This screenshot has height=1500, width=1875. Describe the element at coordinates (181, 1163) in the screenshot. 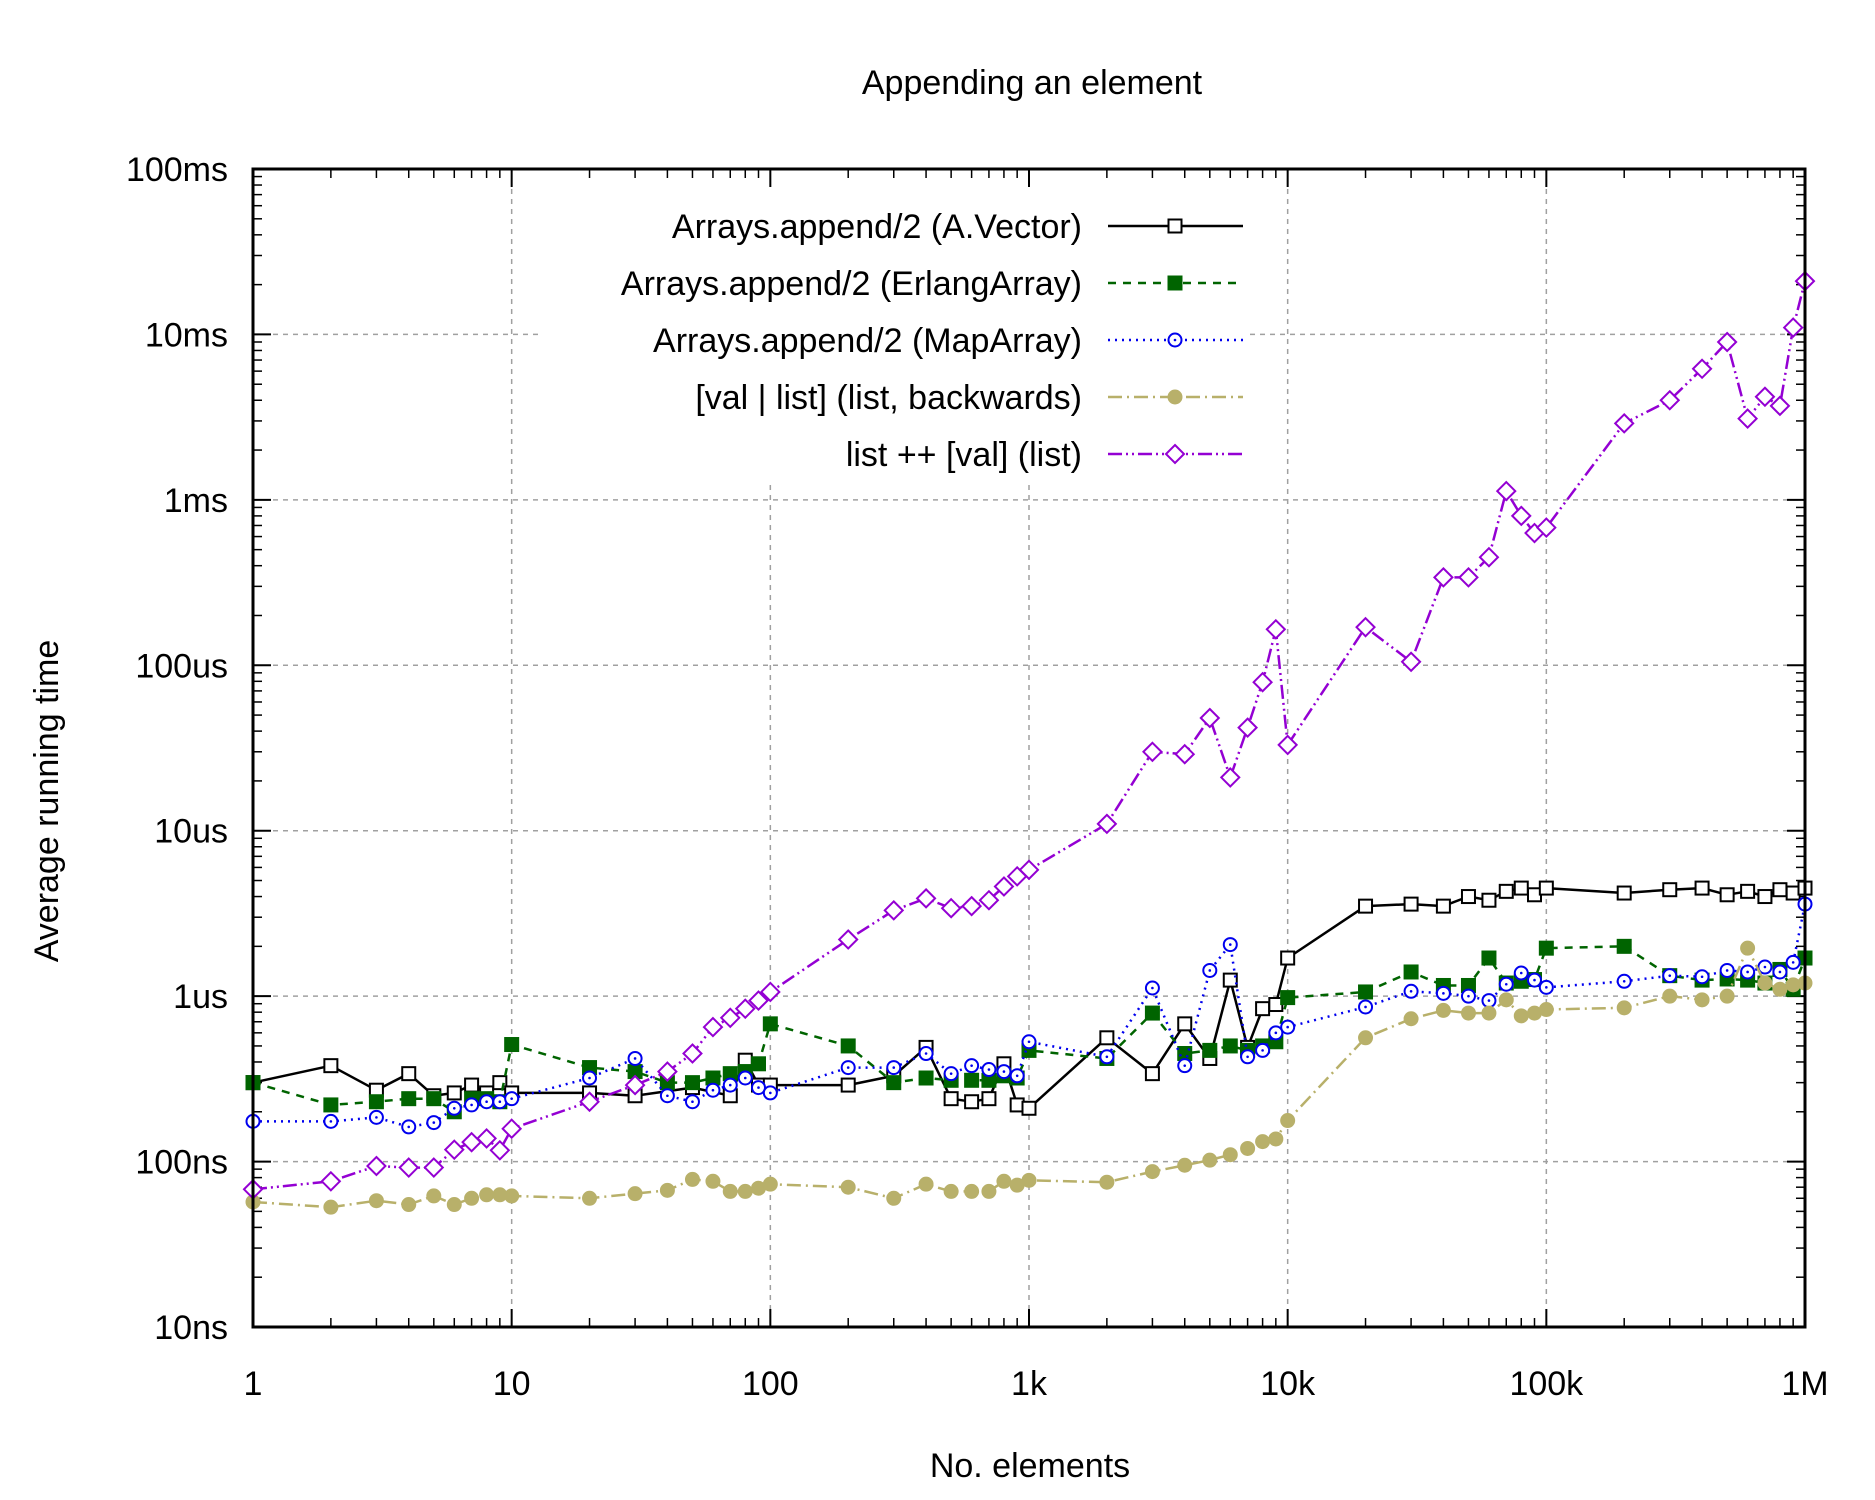

I see `y-tick-label: 100ns` at that location.